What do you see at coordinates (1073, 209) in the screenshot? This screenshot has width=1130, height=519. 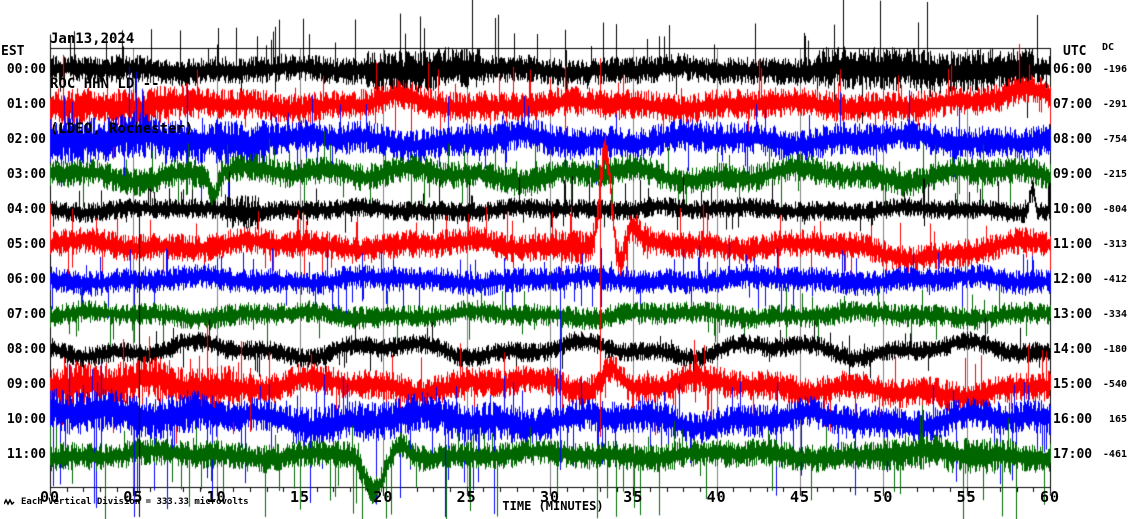 I see `utc-hour-label: 10:00` at bounding box center [1073, 209].